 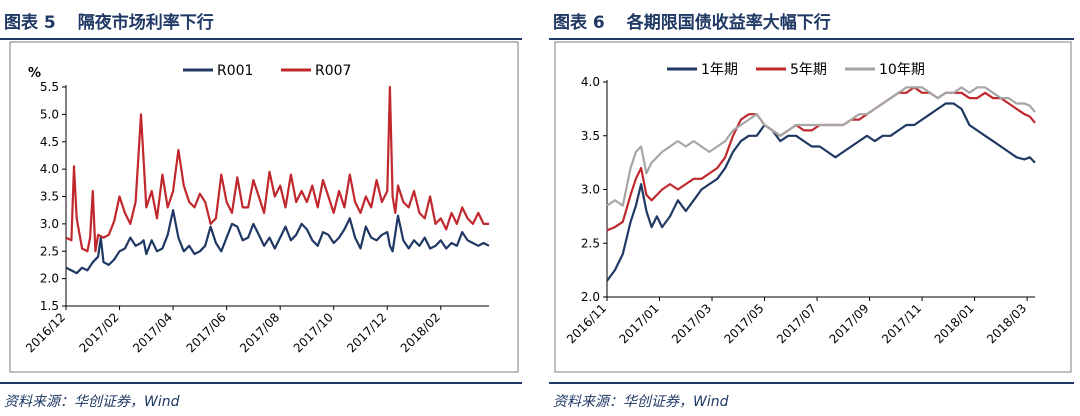 I want to click on x-tick-label: 2017/11, so click(x=901, y=323).